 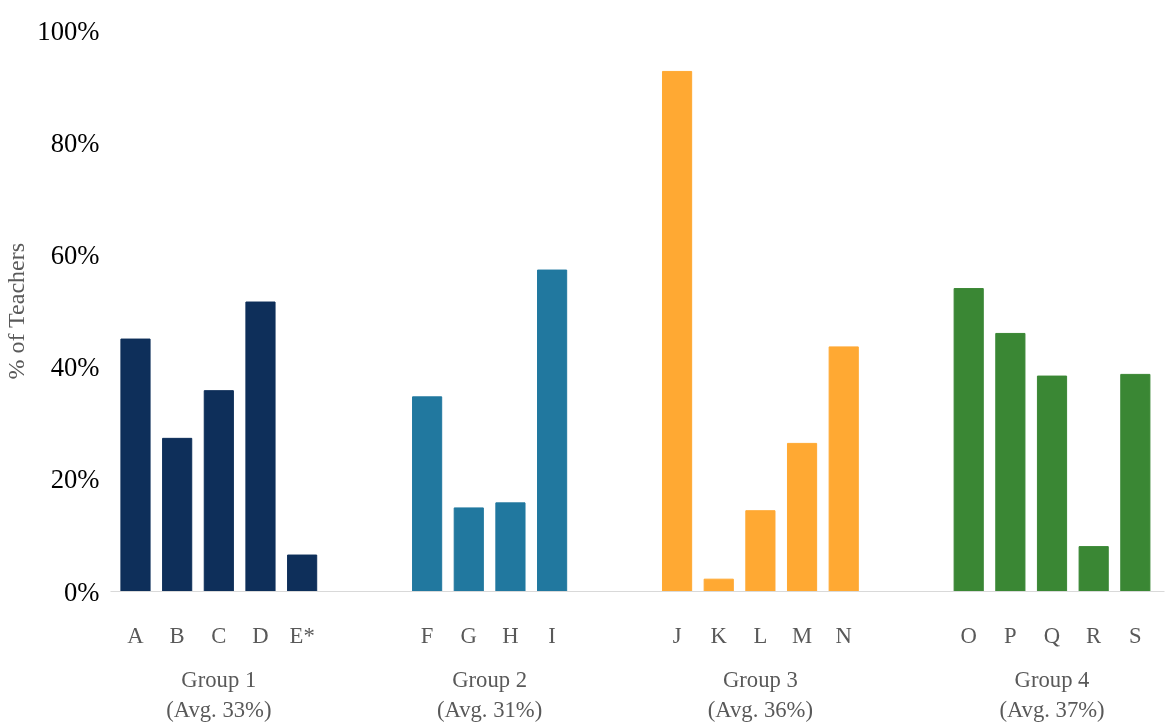 I want to click on x-tick-label: J, so click(x=677, y=635).